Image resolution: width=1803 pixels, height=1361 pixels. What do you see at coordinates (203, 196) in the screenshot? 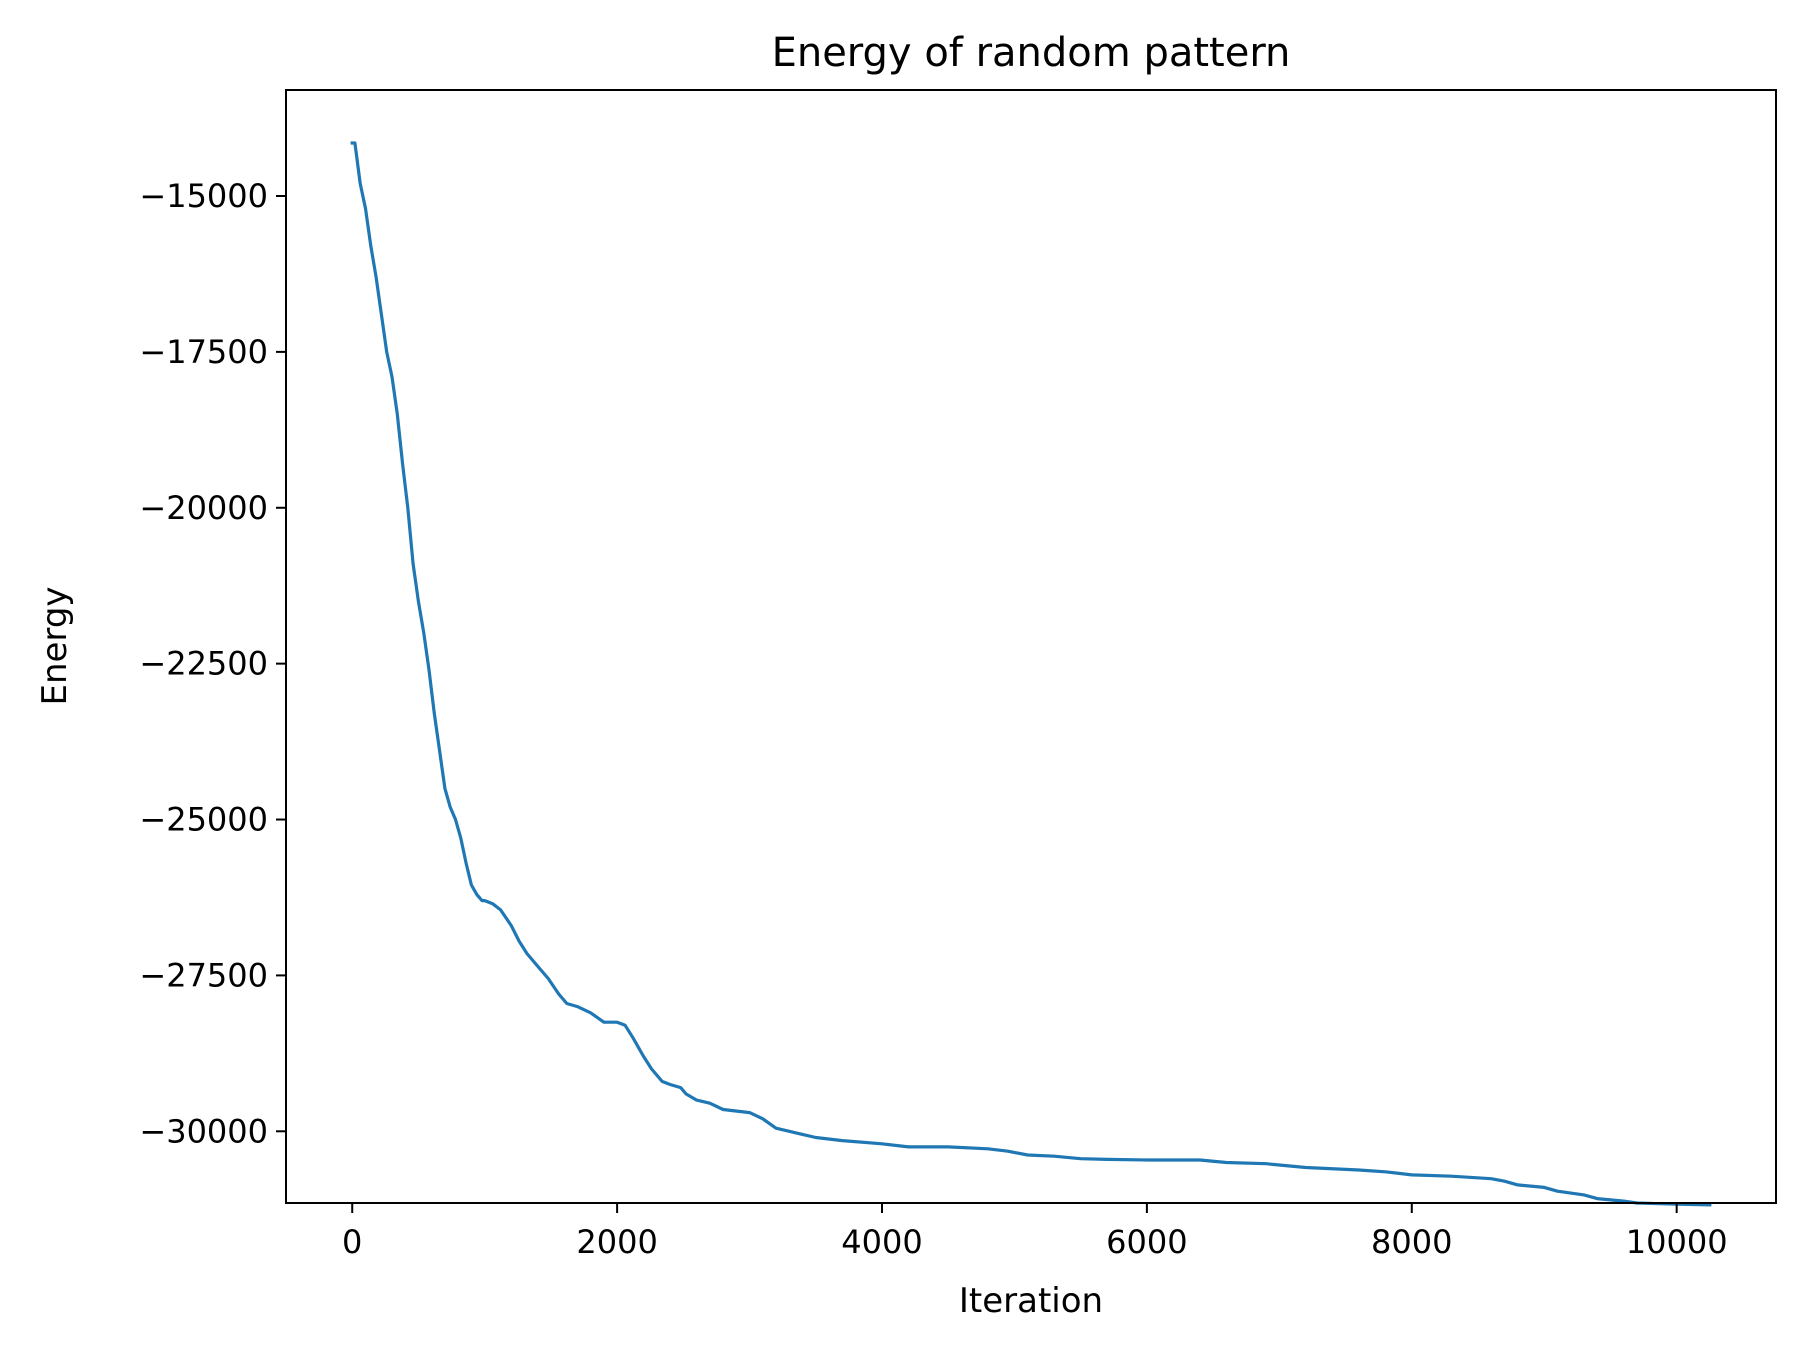
I see `y-tick-label: −15000` at bounding box center [203, 196].